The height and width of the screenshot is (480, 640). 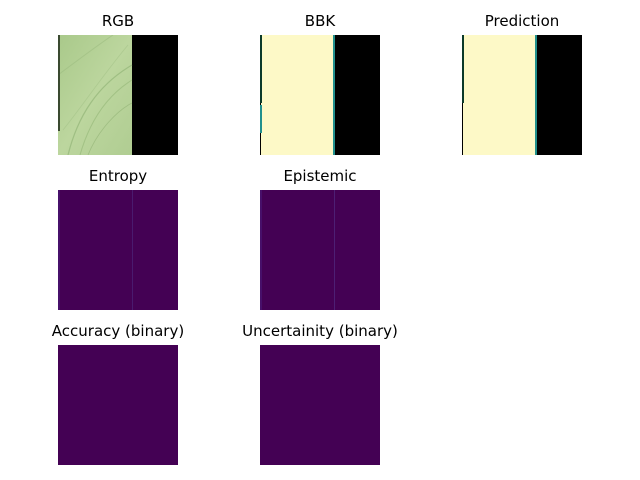 I want to click on uncertainty-image, so click(x=320, y=405).